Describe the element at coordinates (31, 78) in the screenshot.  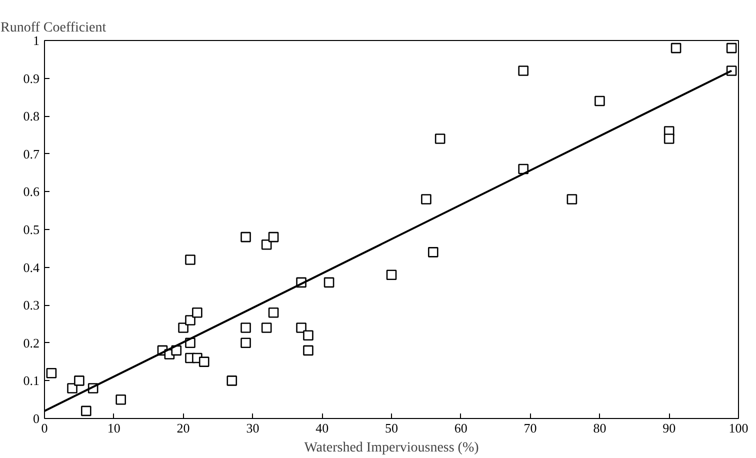
I see `y-tick-label: 0.9` at that location.